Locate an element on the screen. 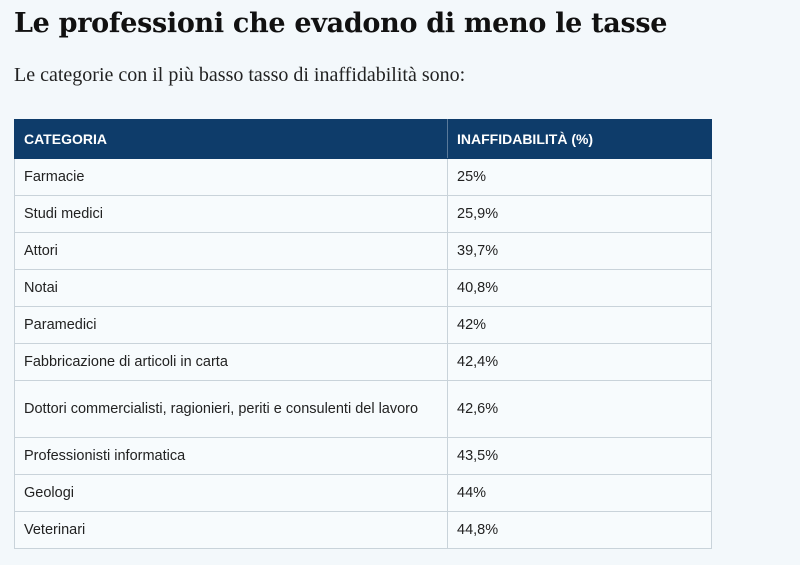 Image resolution: width=800 pixels, height=565 pixels. category-cell: Studi medici is located at coordinates (231, 214).